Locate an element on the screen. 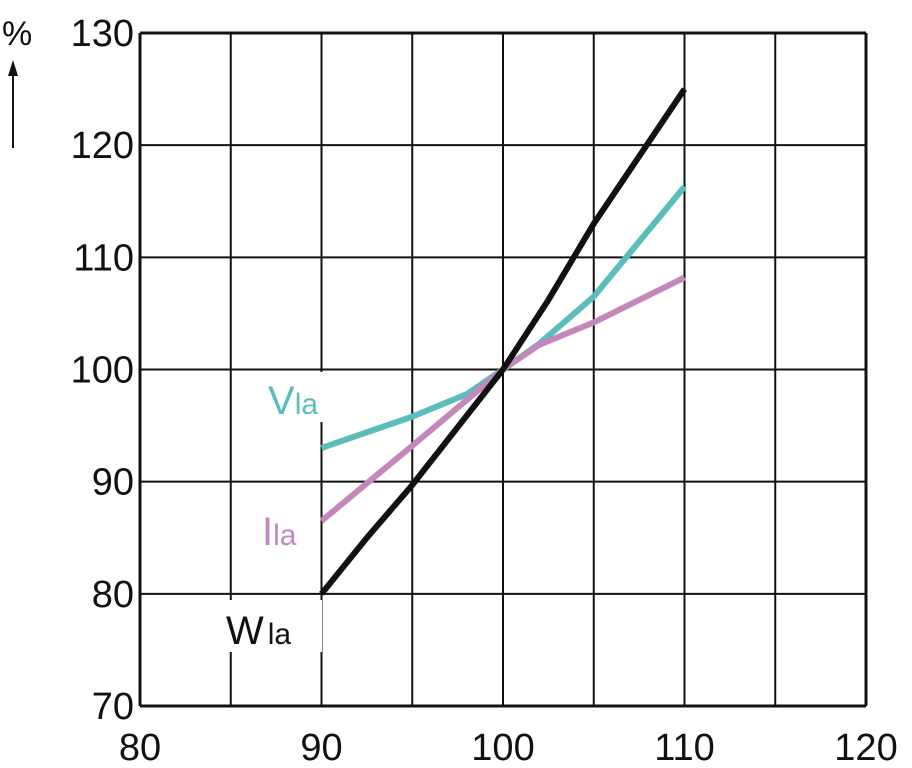  series-label-main: V is located at coordinates (281, 401).